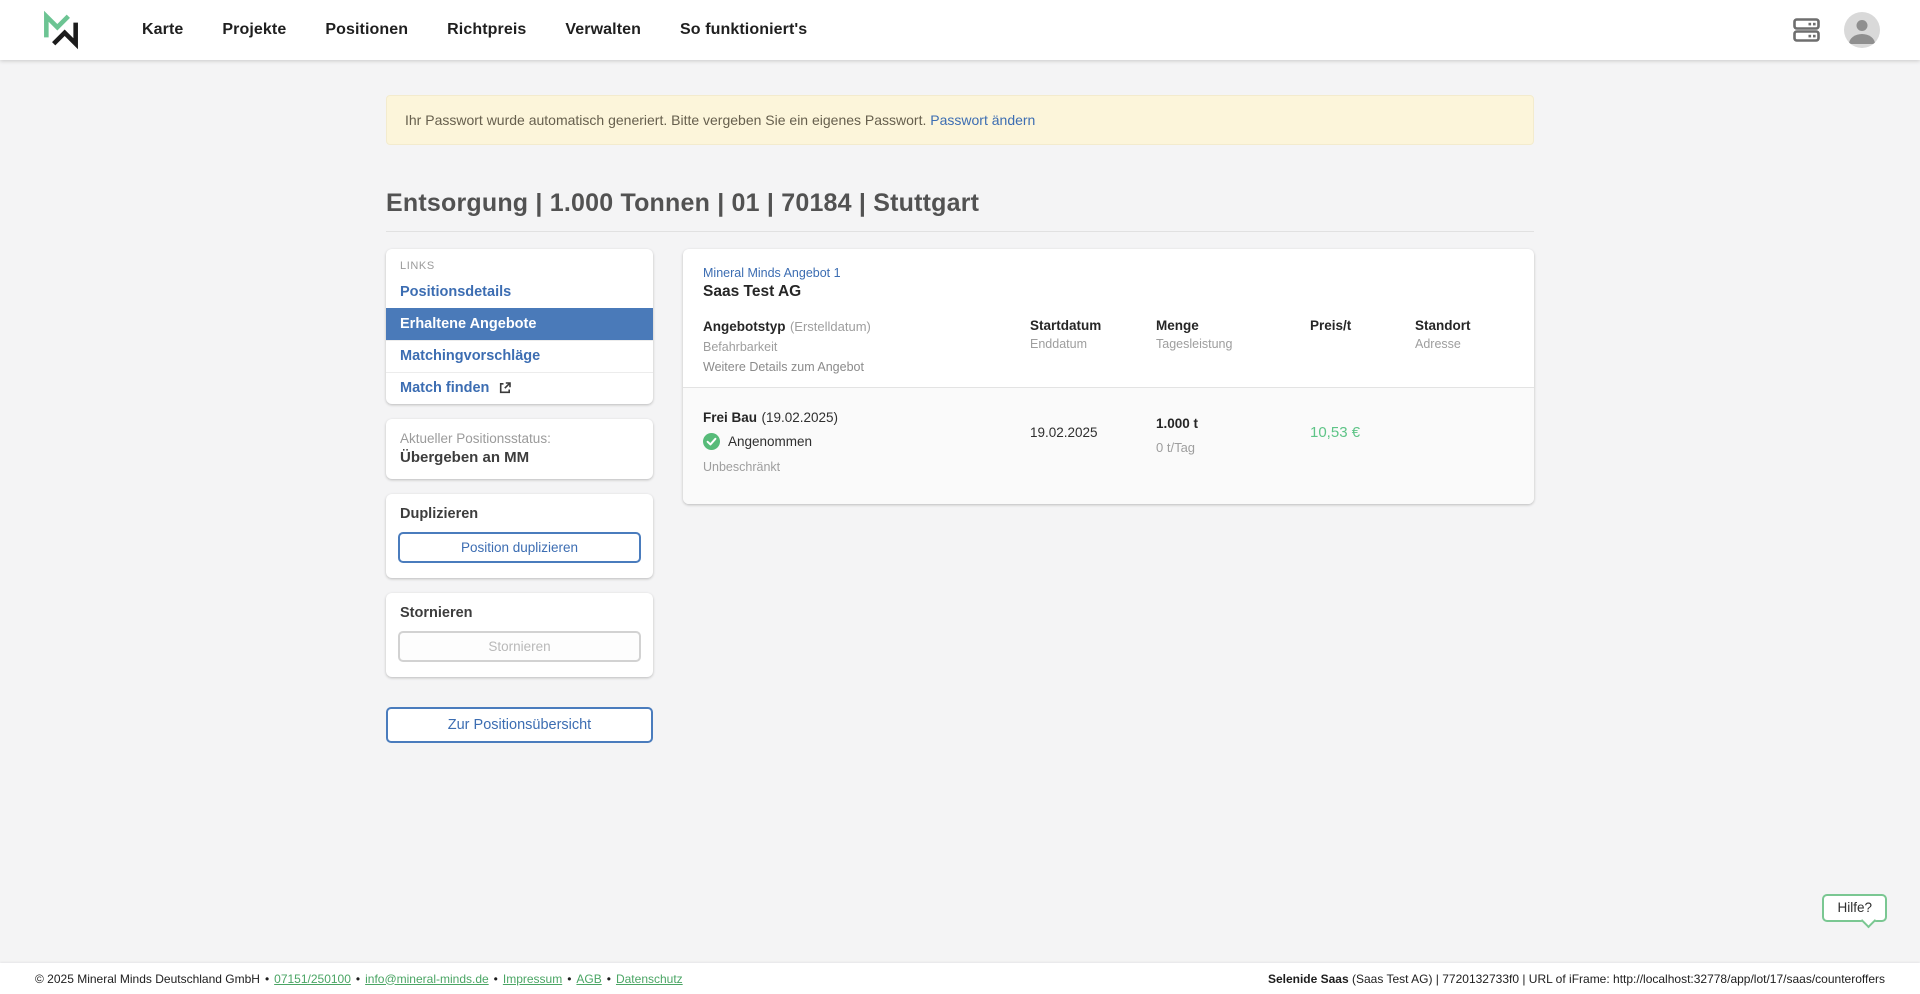 Image resolution: width=1920 pixels, height=994 pixels. What do you see at coordinates (468, 324) in the screenshot?
I see `sidebar-item-label: Erhaltene Angebote` at bounding box center [468, 324].